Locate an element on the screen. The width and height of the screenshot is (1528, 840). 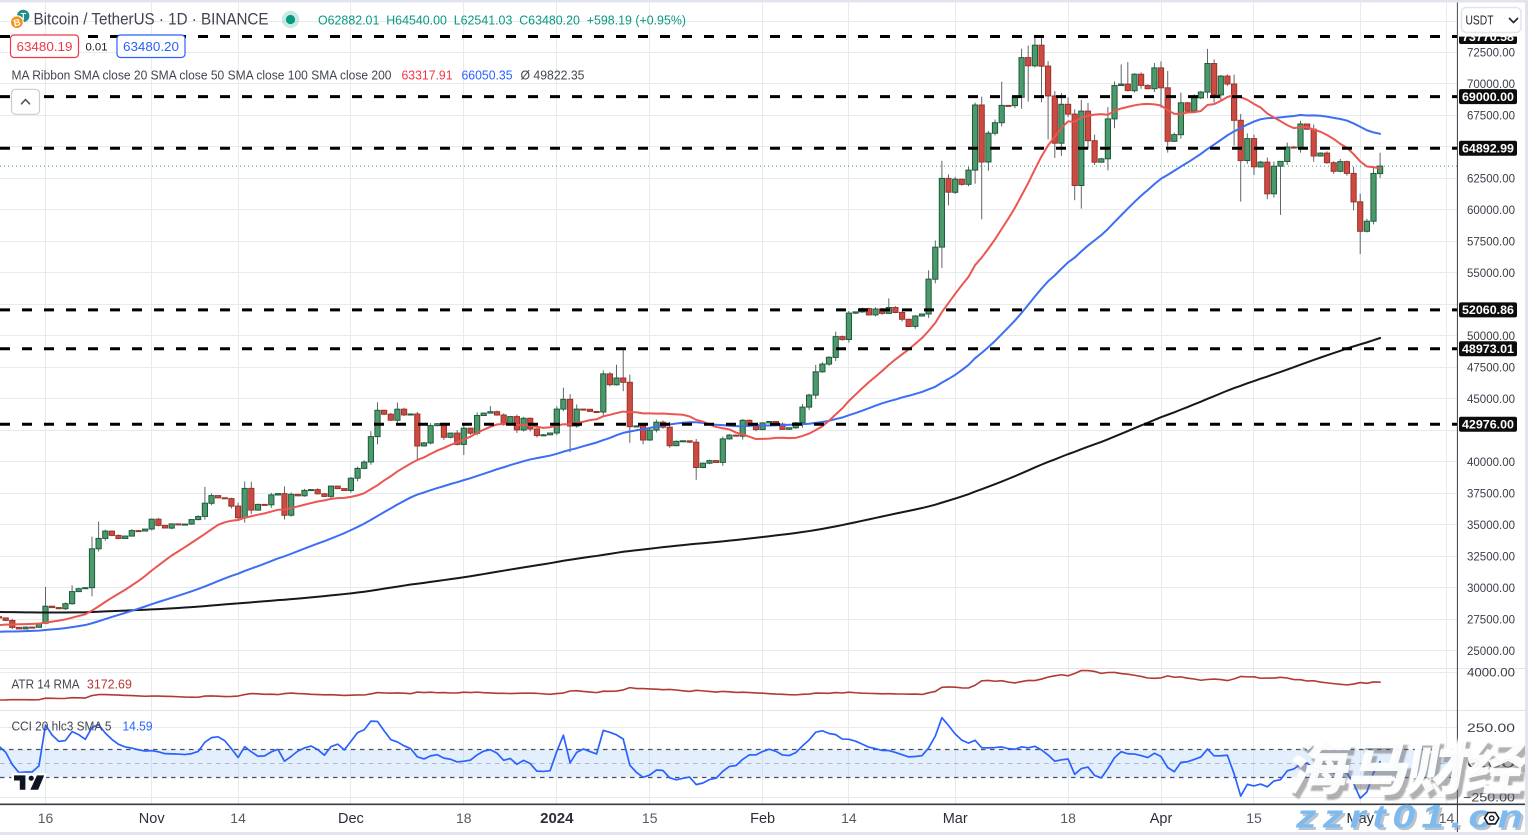
svg-text: 55000.00 is located at coordinates (1491, 273).